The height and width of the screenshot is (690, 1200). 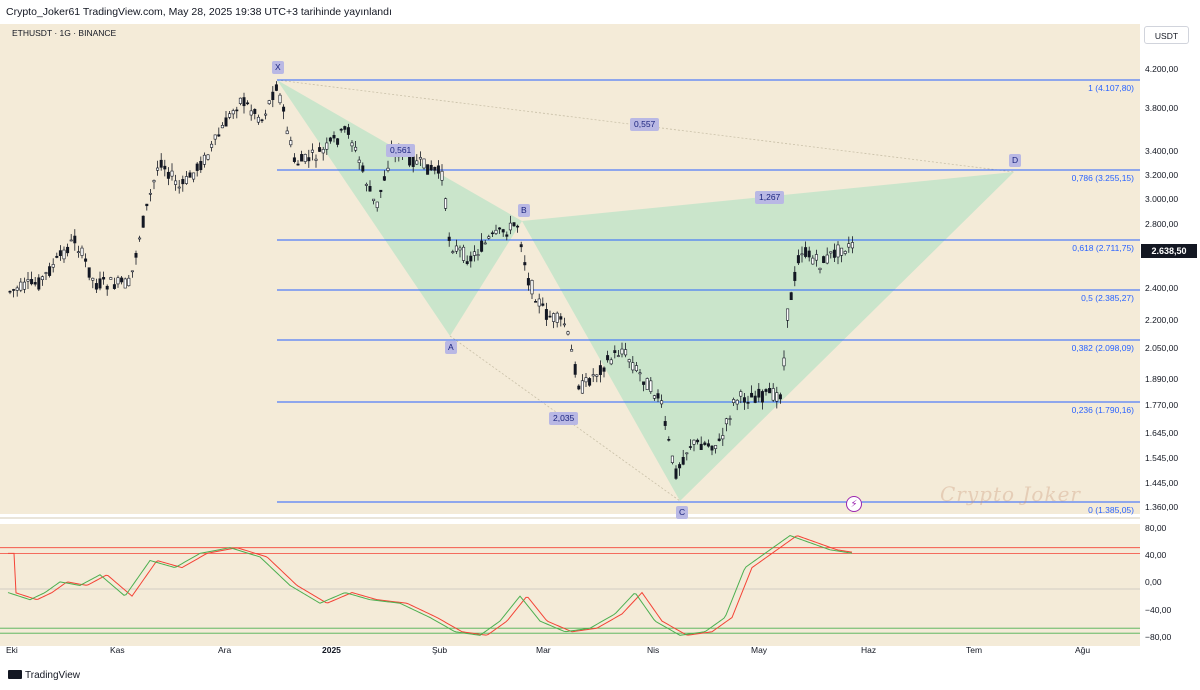 I want to click on price-axis-label: 3.200,00, so click(x=1162, y=175).